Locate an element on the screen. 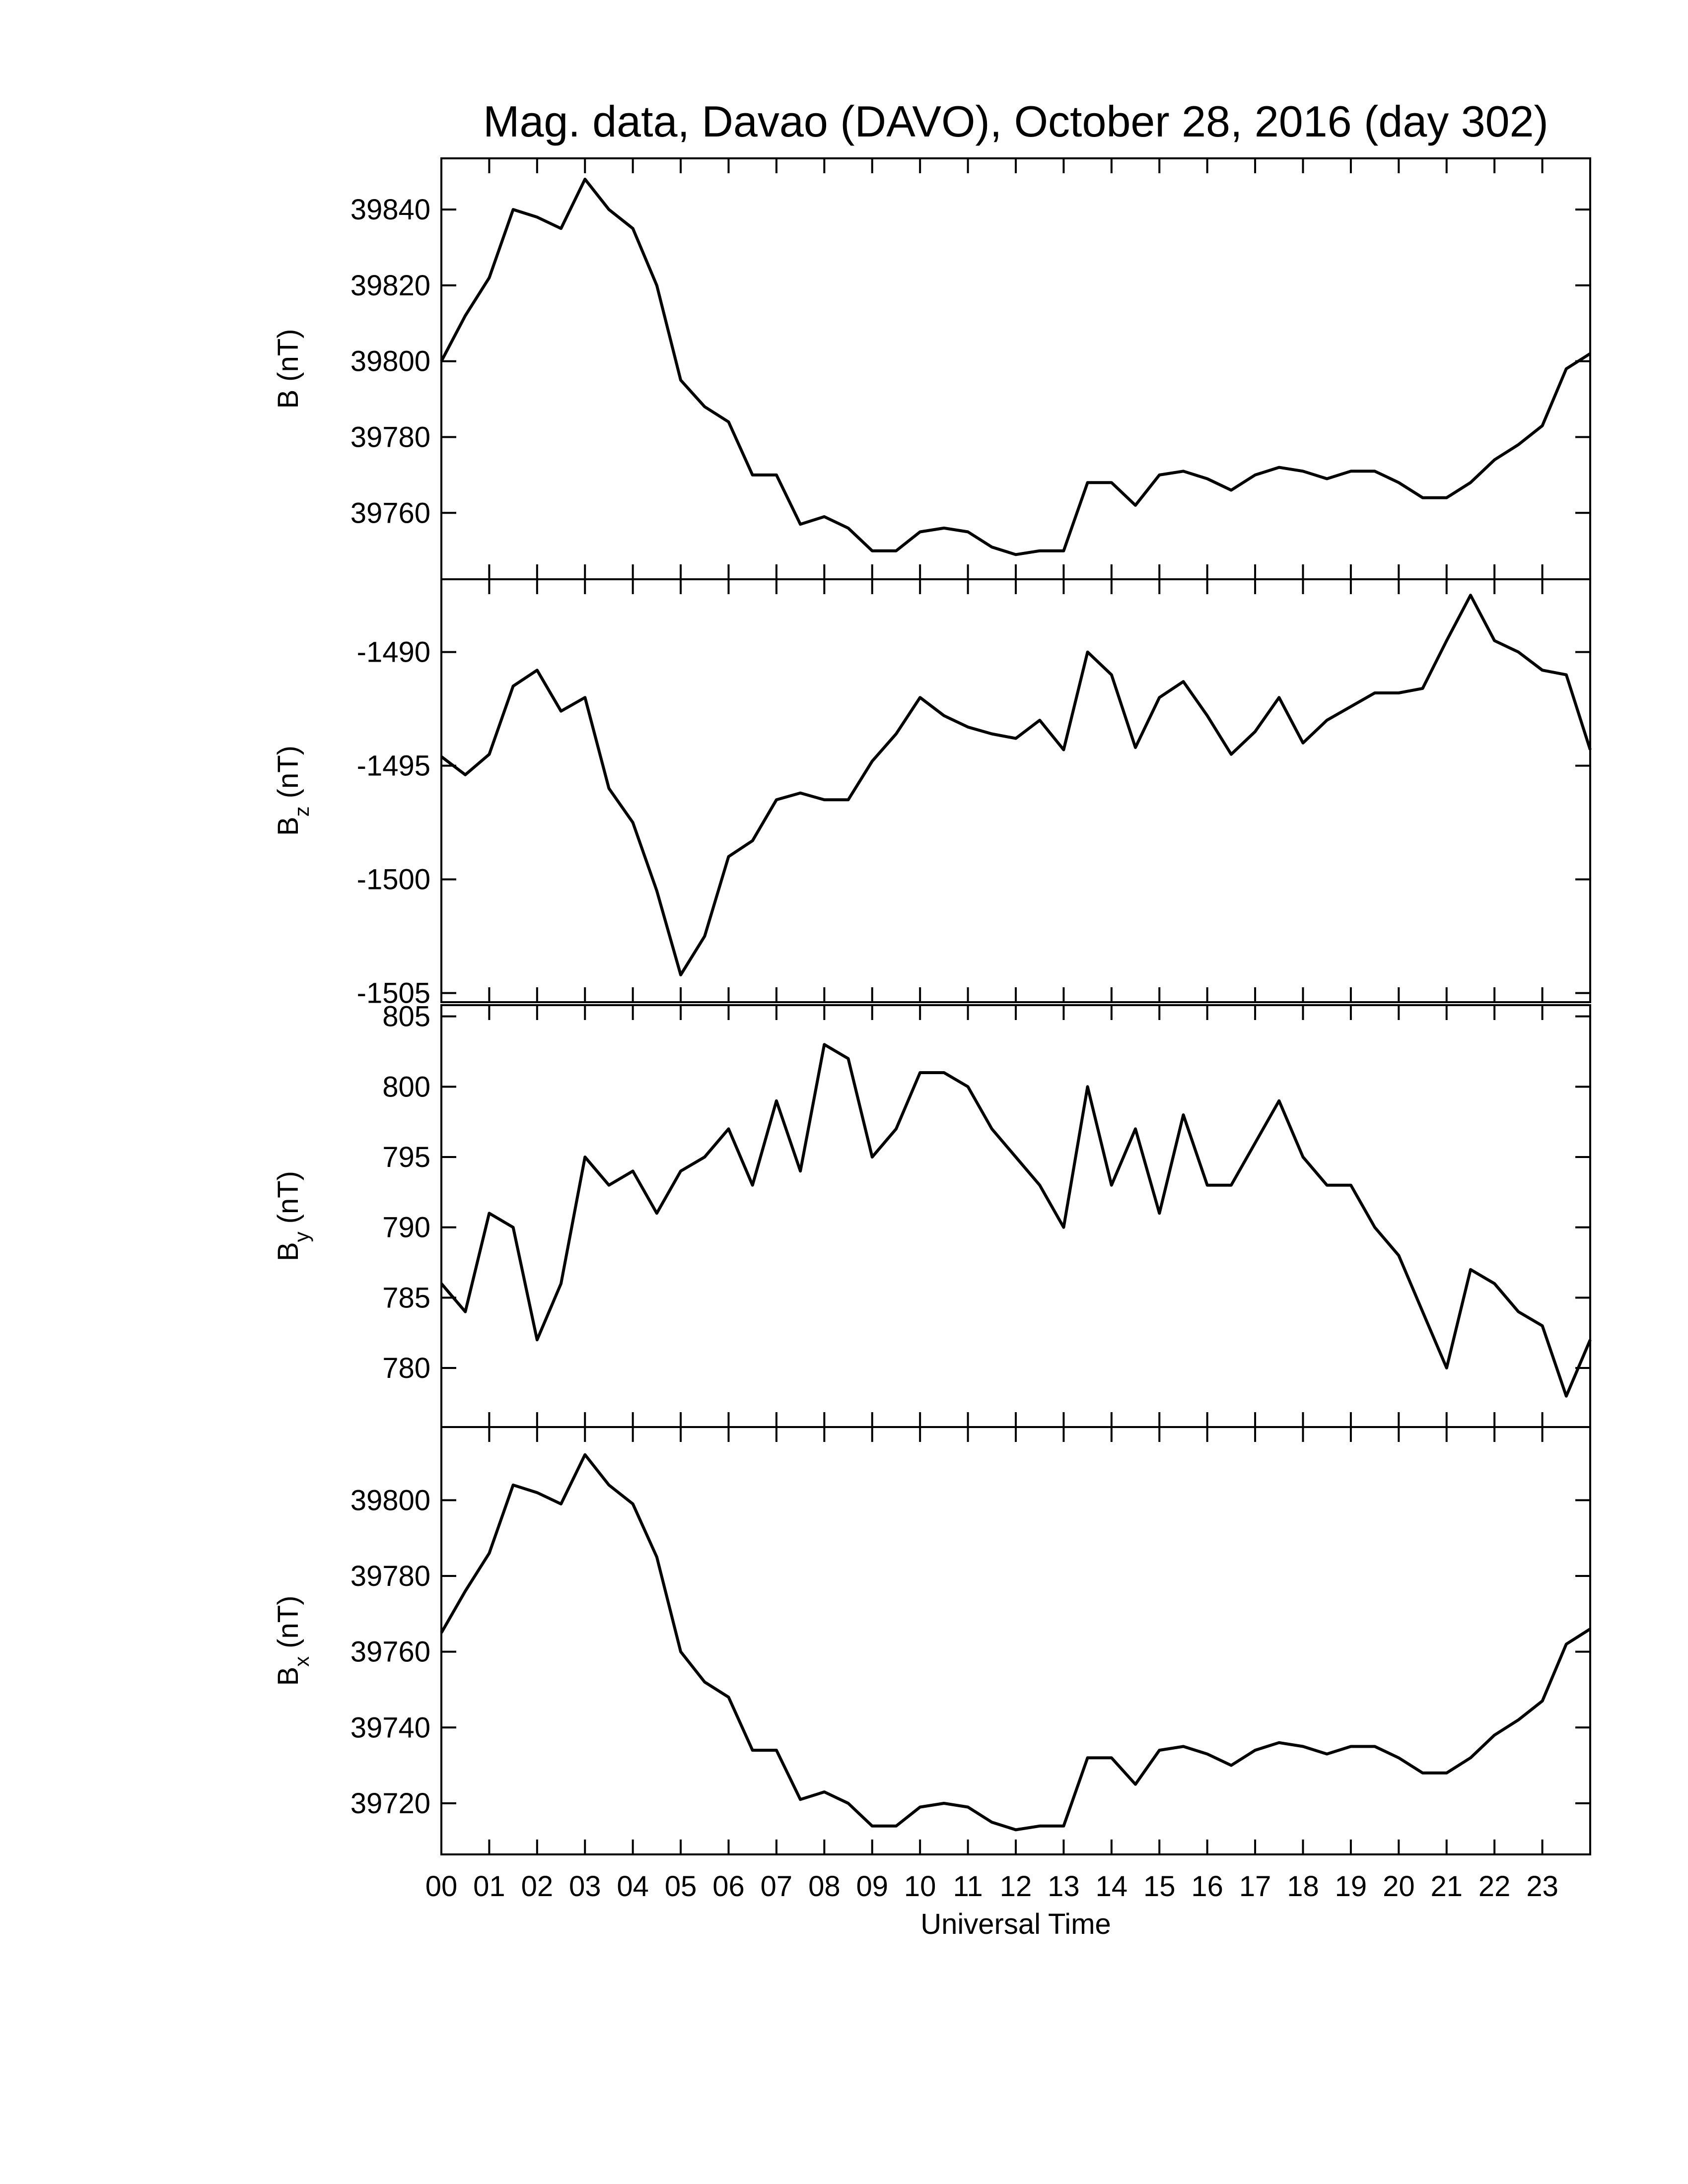  x-tick-label: 15 is located at coordinates (1159, 1886).